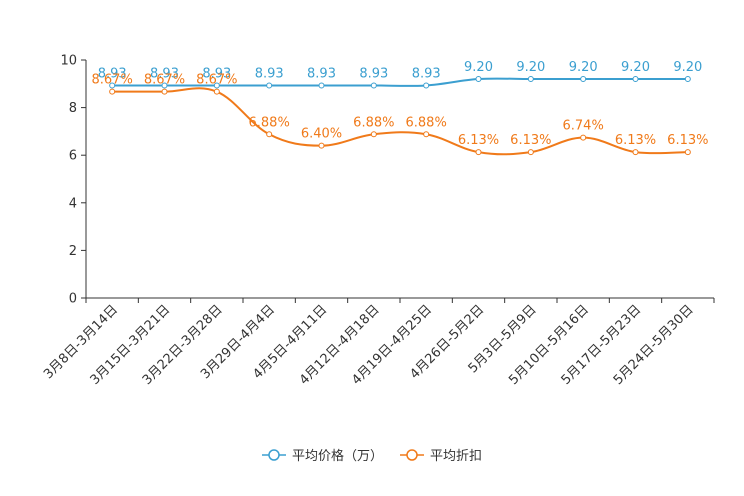 Image resolution: width=744 pixels, height=496 pixels. Describe the element at coordinates (456, 456) in the screenshot. I see `legend-label: 平均折扣` at that location.